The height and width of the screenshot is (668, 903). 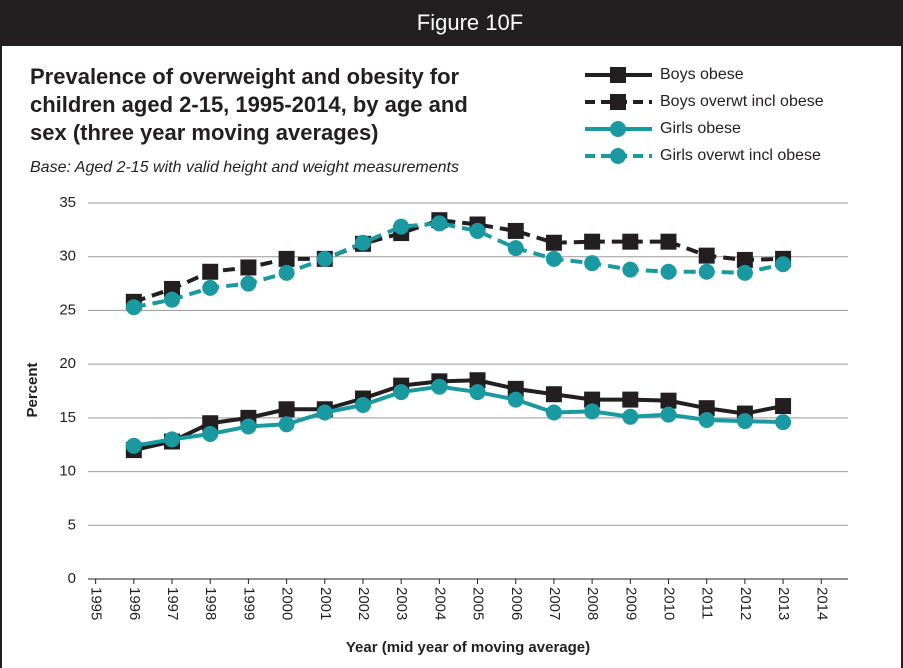 I want to click on y-axis-title: Percent, so click(x=32, y=389).